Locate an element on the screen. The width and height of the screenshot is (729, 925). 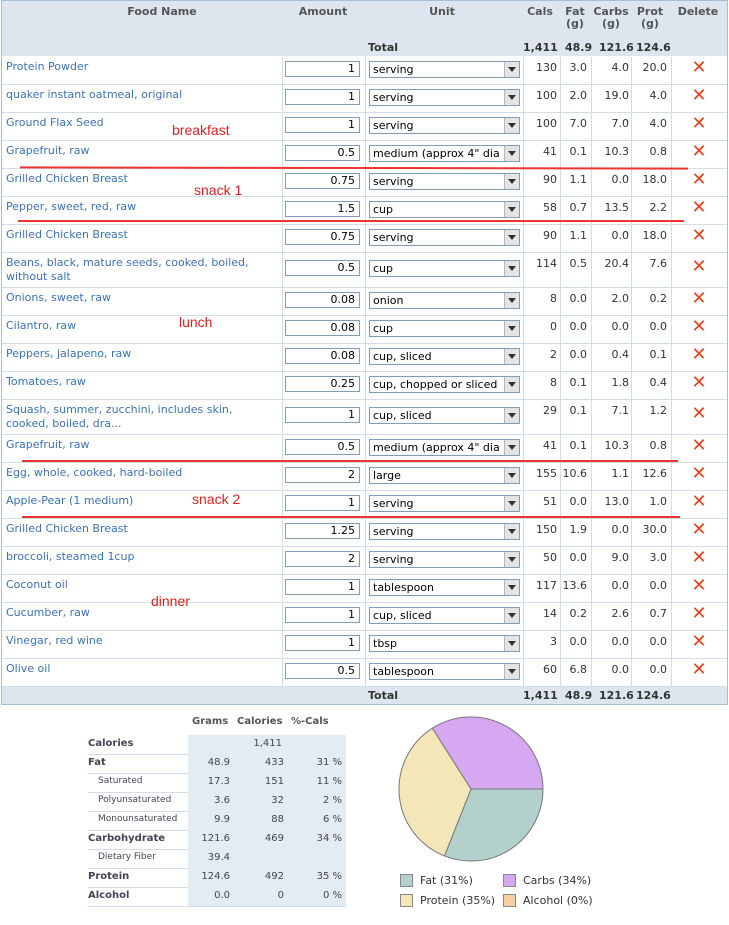
food-name-link: Onions, sweet, raw is located at coordinates (58, 297).